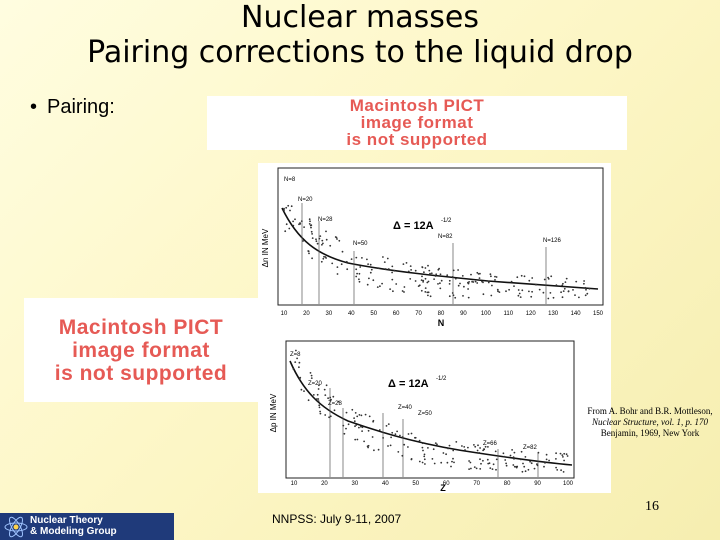  I want to click on footer-text: NNPSS: July 9-11, 2007, so click(337, 519).